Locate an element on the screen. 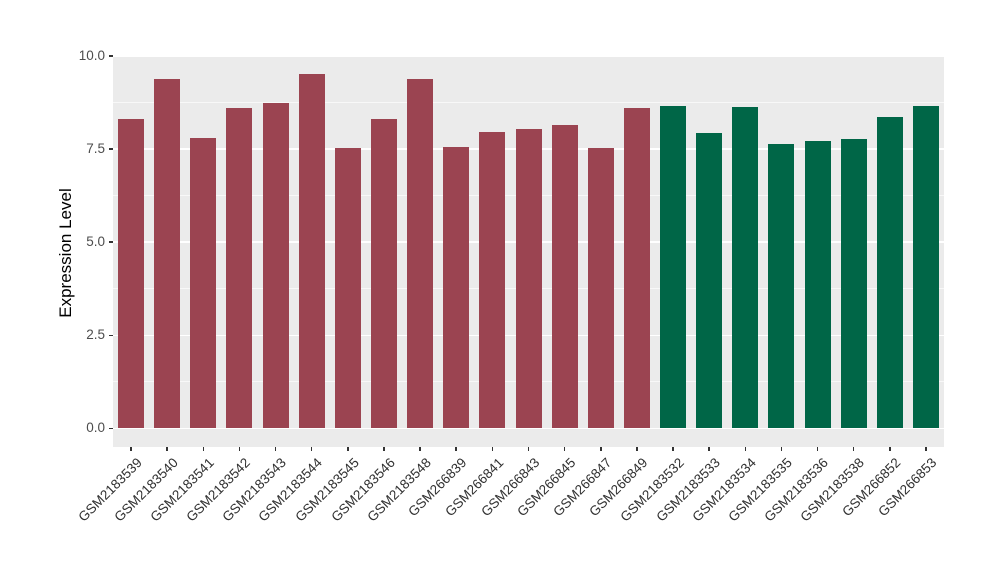 The height and width of the screenshot is (580, 1000). y-tick-label: 2.5 is located at coordinates (95, 335).